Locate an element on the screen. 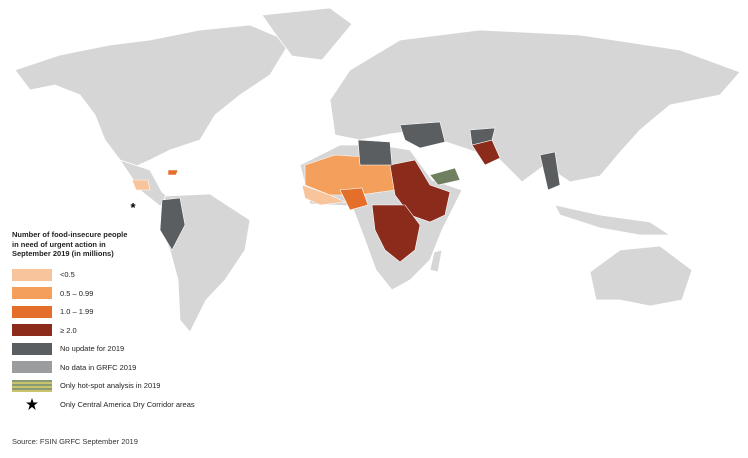  legend-item: No data in GRFC 2019 is located at coordinates (112, 367).